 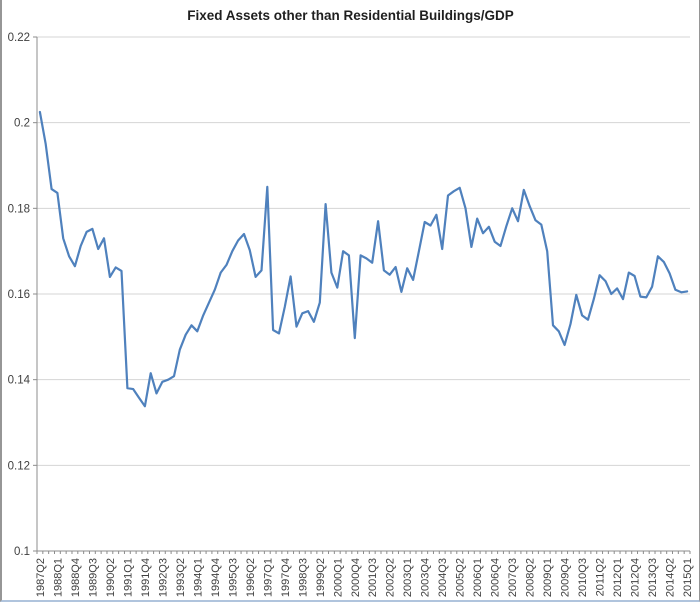 I want to click on y-tick-label: 0.14, so click(x=19, y=381).